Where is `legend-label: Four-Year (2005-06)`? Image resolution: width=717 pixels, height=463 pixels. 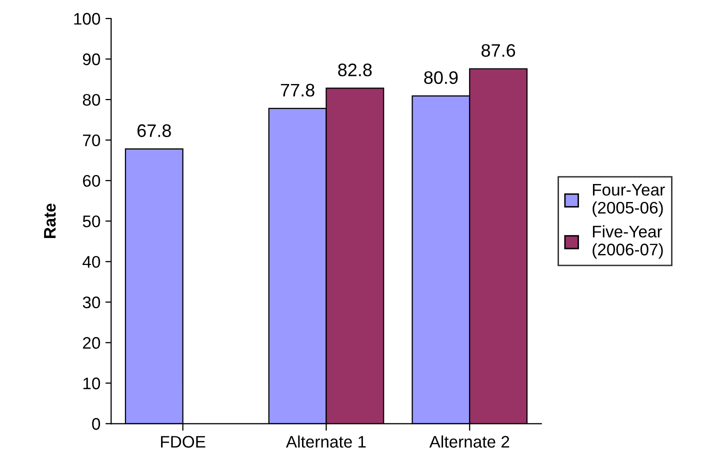
legend-label: Four-Year (2005-06) is located at coordinates (628, 200).